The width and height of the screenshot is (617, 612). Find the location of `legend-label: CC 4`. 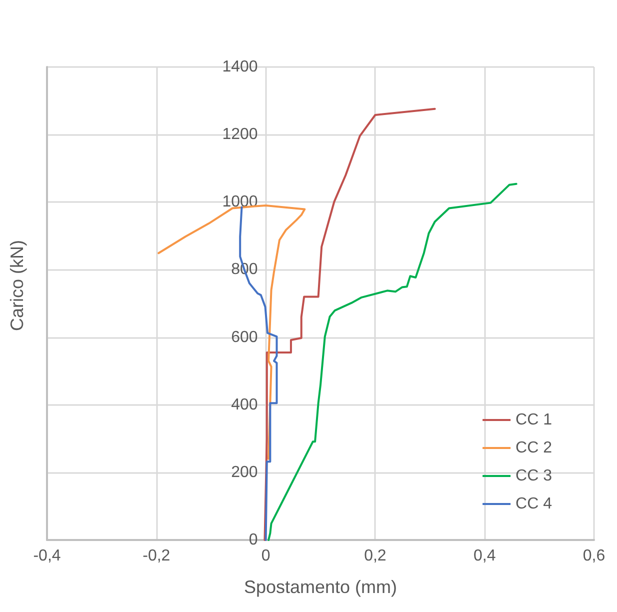

legend-label: CC 4 is located at coordinates (534, 504).